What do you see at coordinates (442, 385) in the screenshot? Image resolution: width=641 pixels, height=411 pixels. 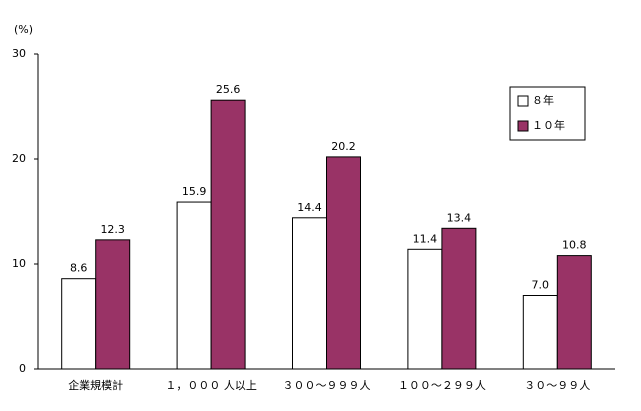 I see `x-tick-label: １００～２９９人` at bounding box center [442, 385].